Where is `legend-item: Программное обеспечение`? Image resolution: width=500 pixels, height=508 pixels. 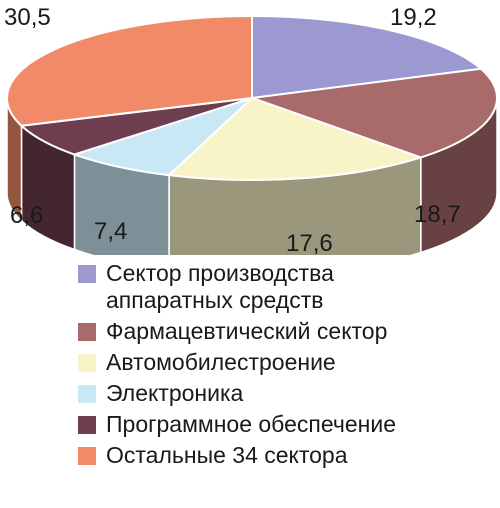 legend-item: Программное обеспечение is located at coordinates (288, 424).